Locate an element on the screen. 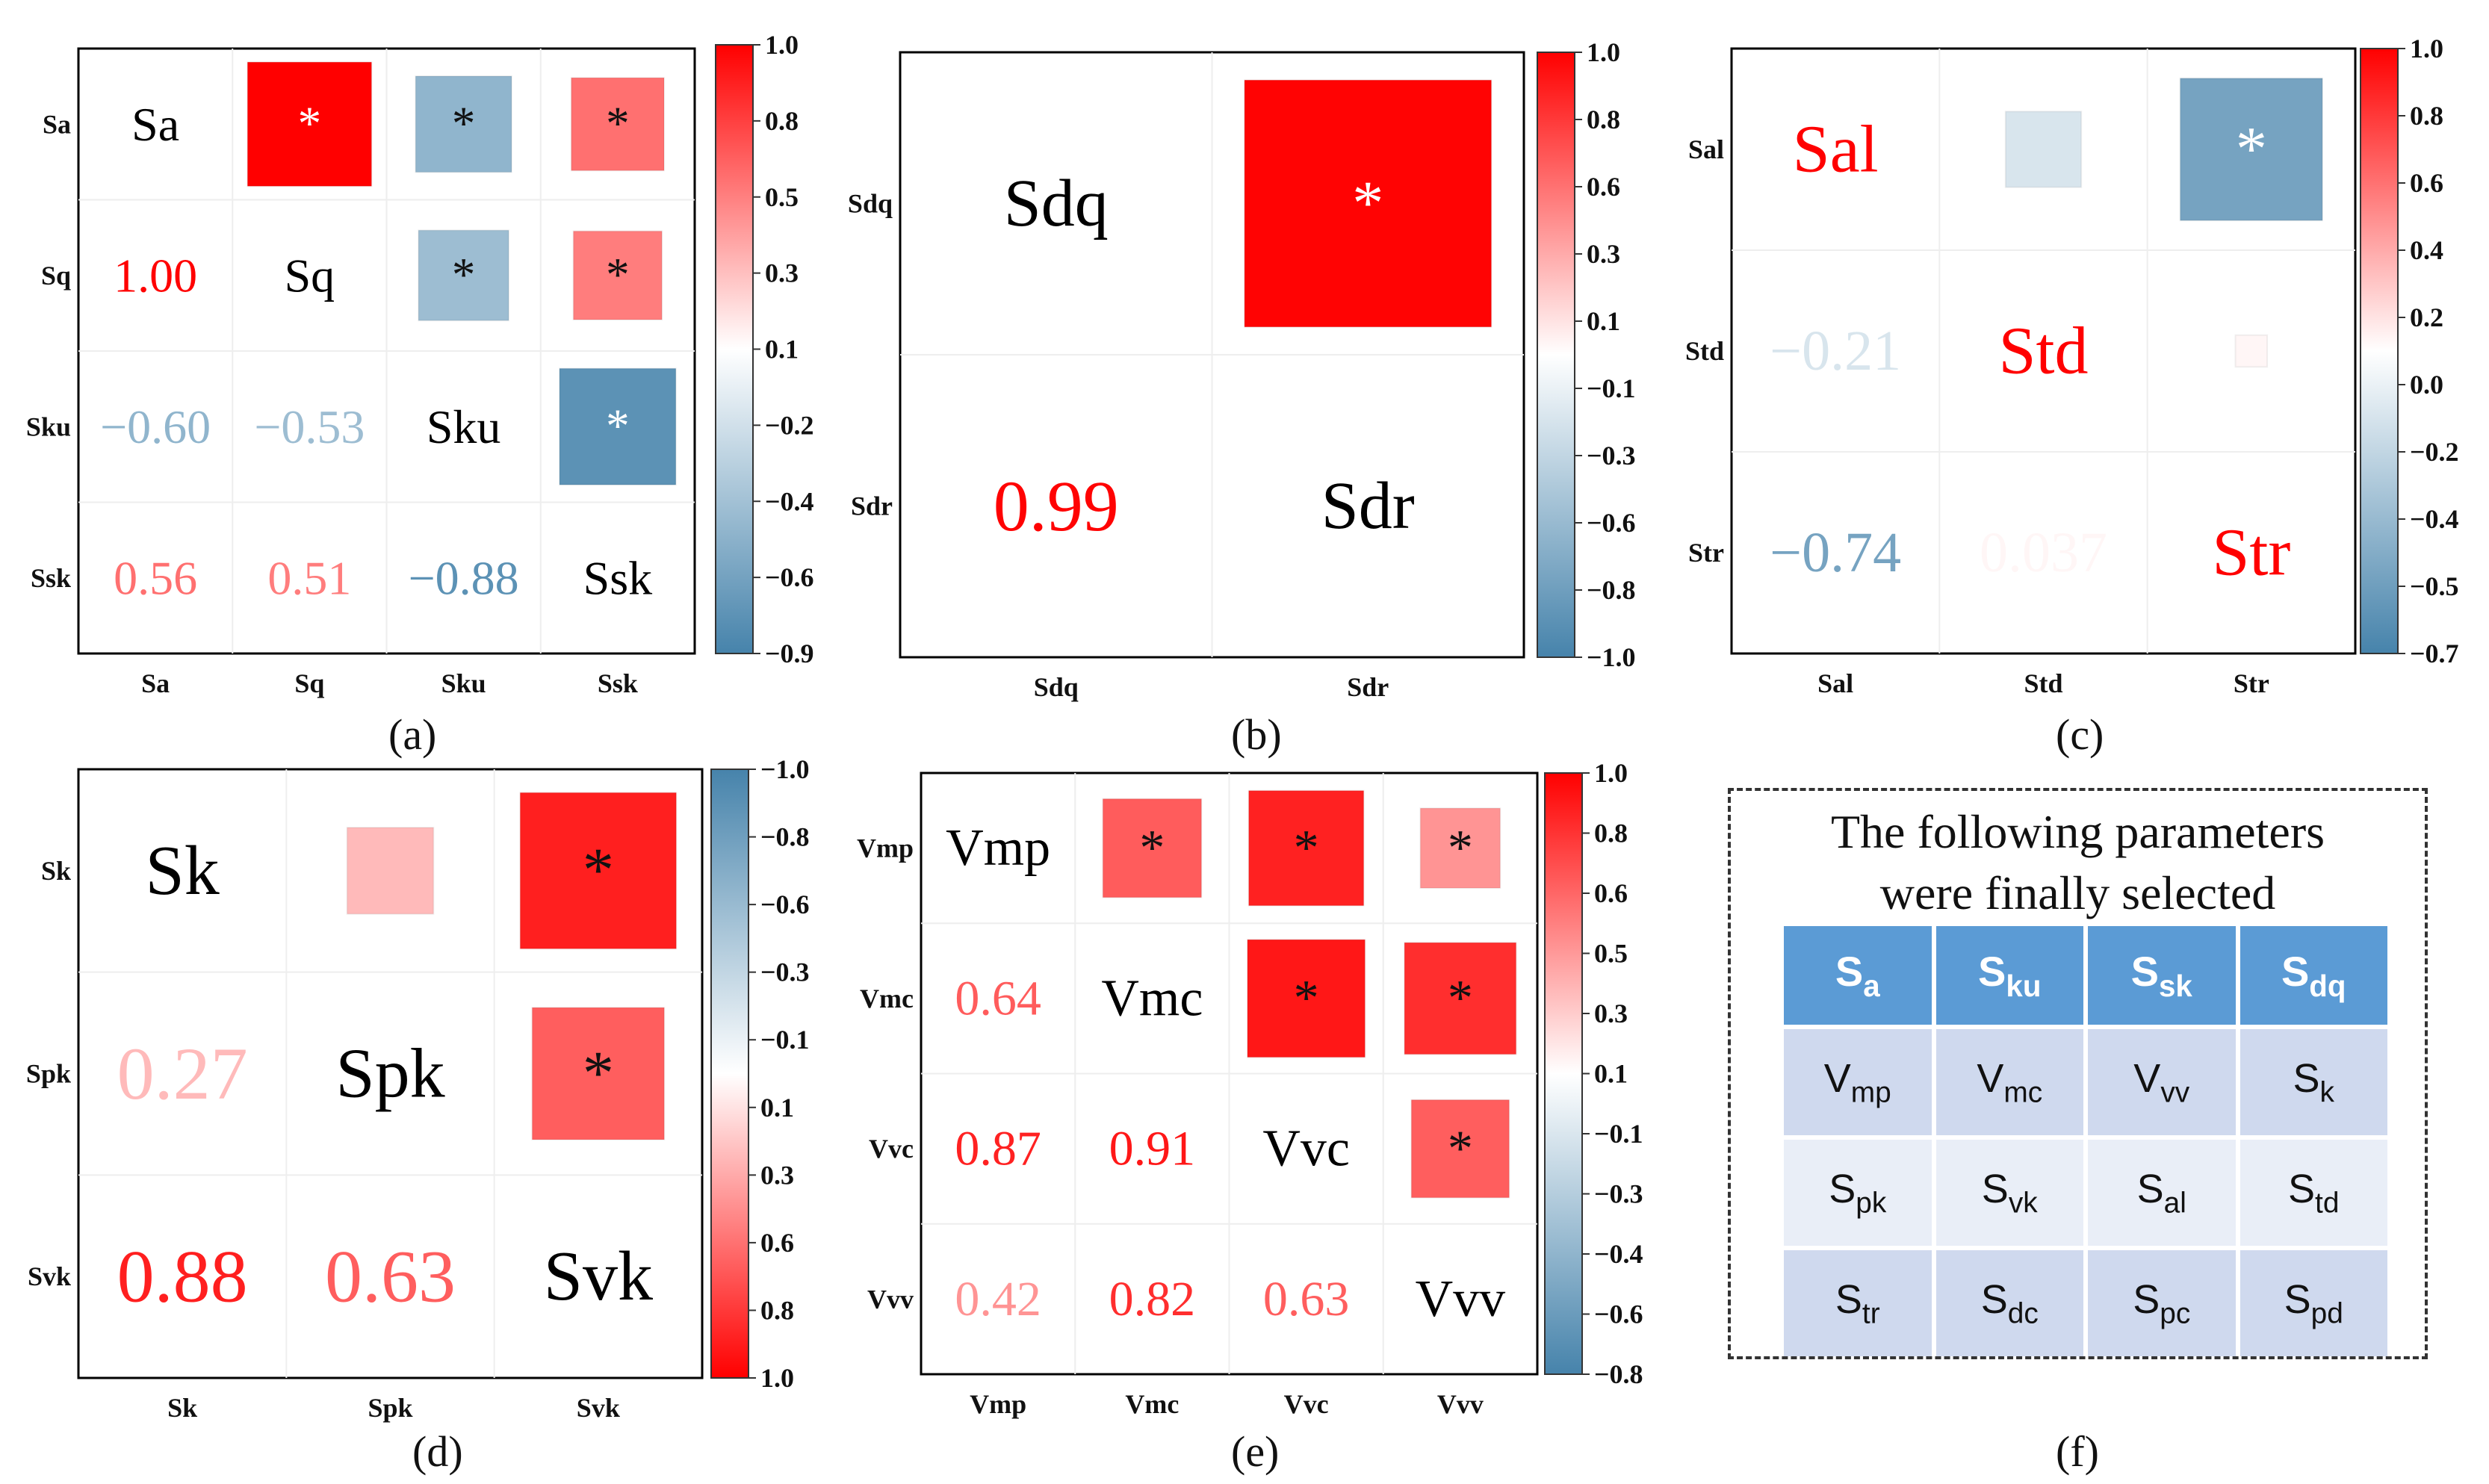 This screenshot has width=2489, height=1484. diagonal-label: Svk is located at coordinates (599, 1277).